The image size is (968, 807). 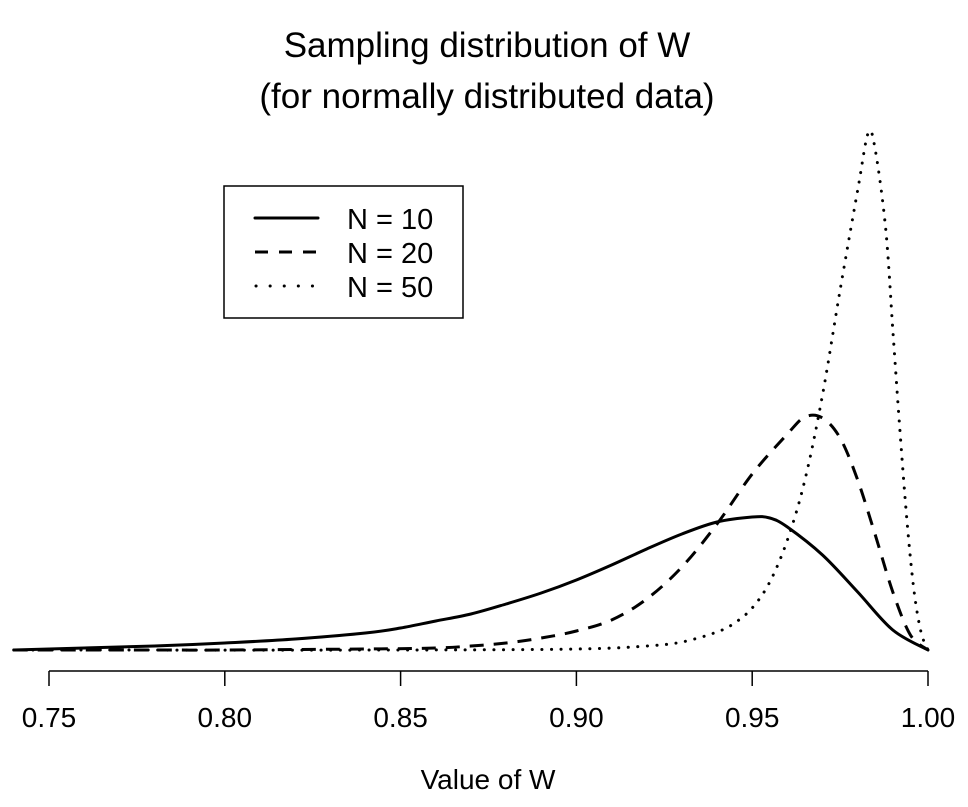 What do you see at coordinates (390, 288) in the screenshot?
I see `legend-label: N = 50` at bounding box center [390, 288].